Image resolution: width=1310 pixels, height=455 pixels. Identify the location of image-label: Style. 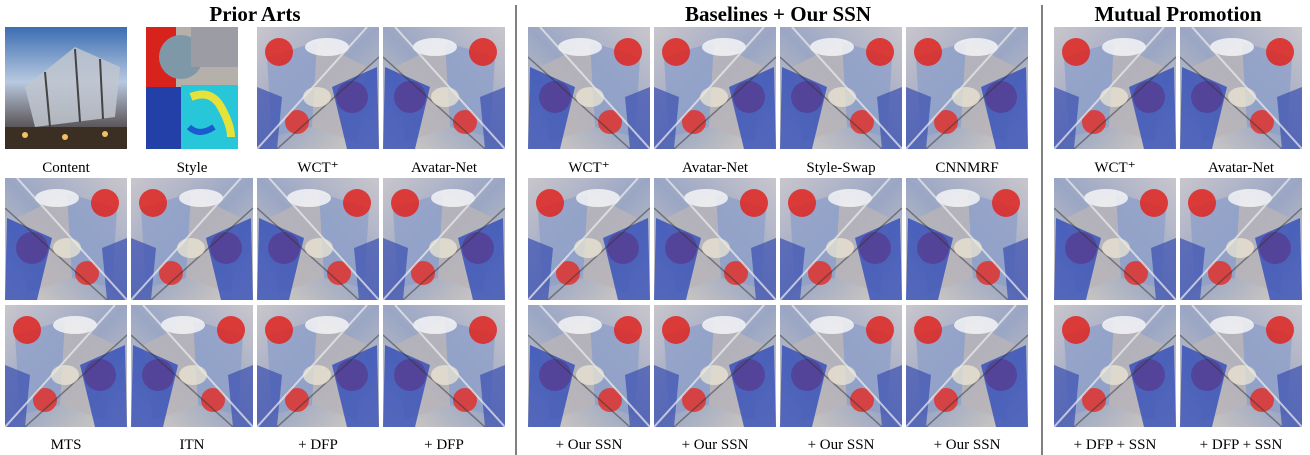
(192, 168).